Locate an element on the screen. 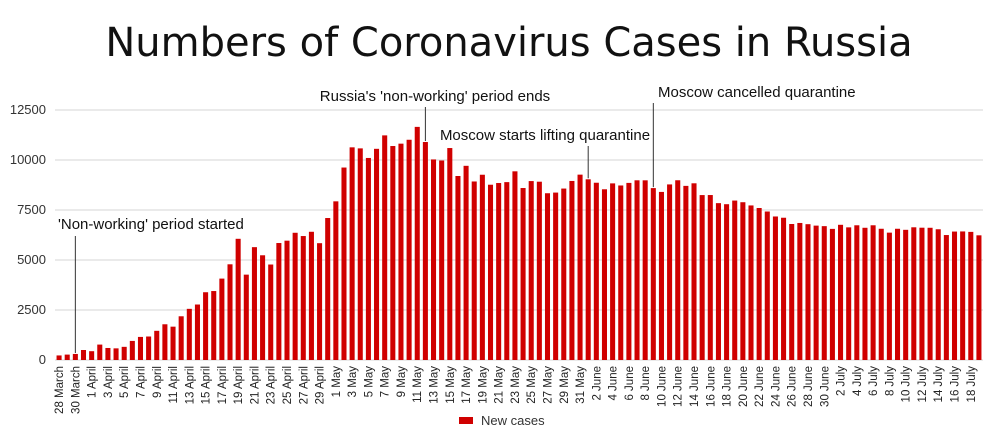 This screenshot has width=1000, height=438. x-tick-label: 7 May is located at coordinates (386, 382).